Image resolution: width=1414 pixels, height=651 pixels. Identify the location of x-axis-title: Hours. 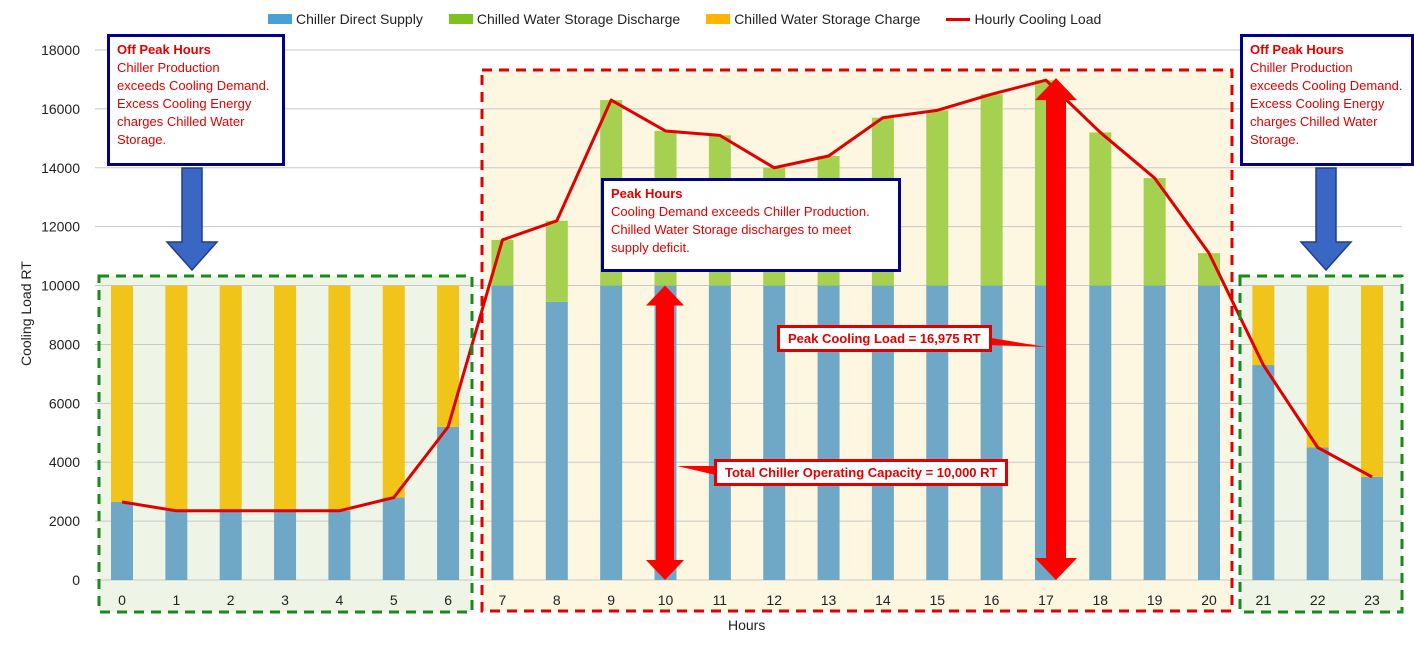
(747, 625).